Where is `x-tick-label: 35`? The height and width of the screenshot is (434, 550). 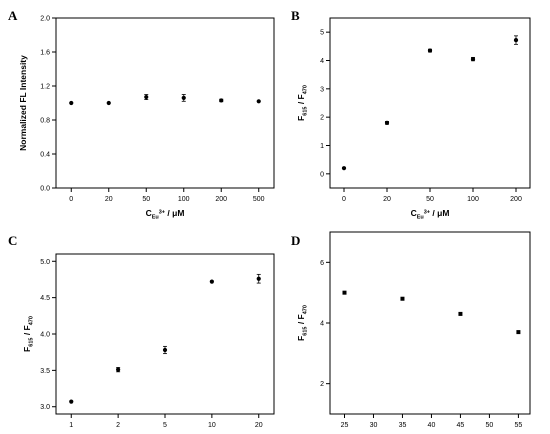
x-tick-label: 35 is located at coordinates (403, 425).